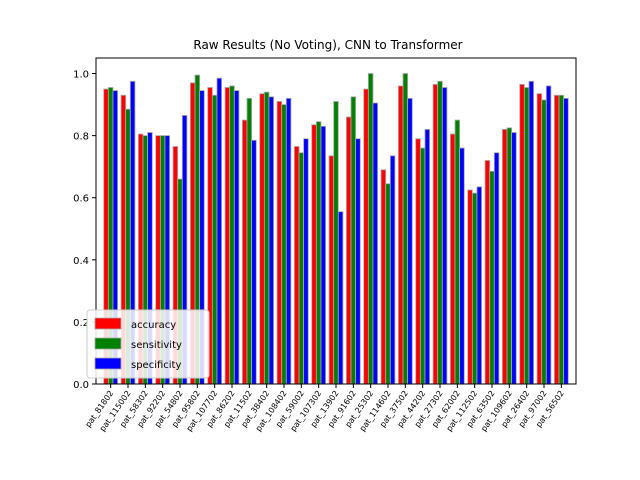 The height and width of the screenshot is (480, 640). I want to click on y-axis: 0.0 0.2 0.4 0.6 0.8 1.0, so click(84, 230).